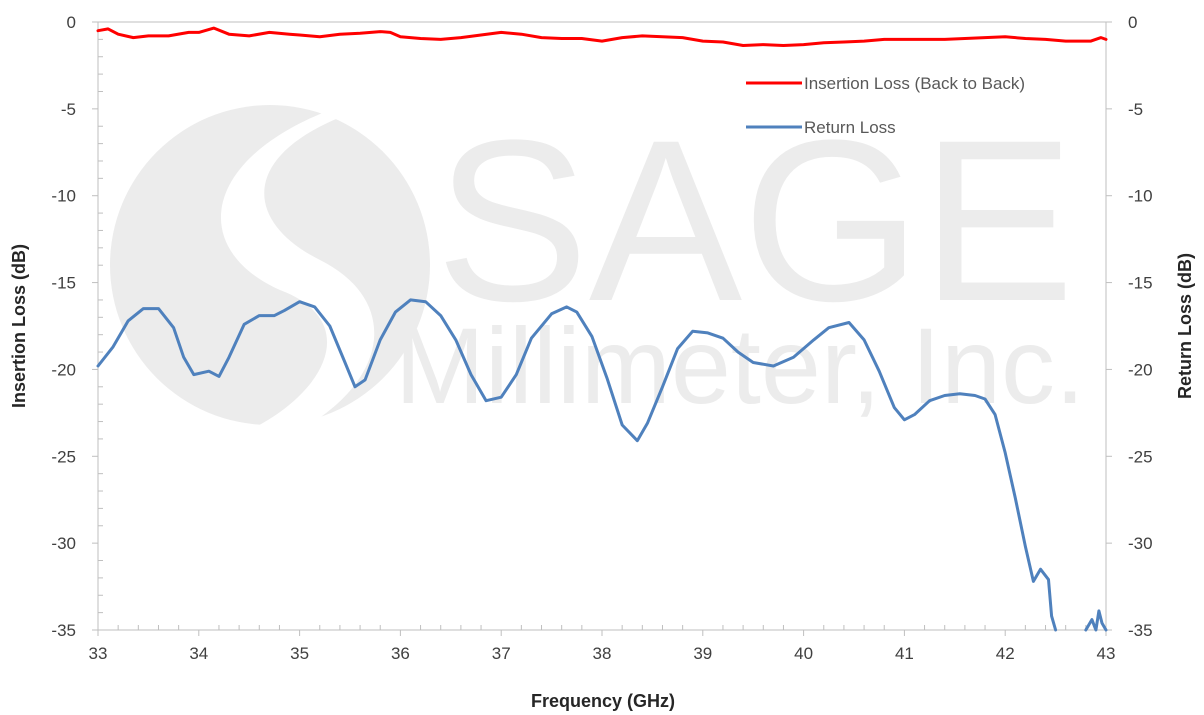 The width and height of the screenshot is (1204, 715). What do you see at coordinates (1106, 653) in the screenshot?
I see `x-tick-label: 43` at bounding box center [1106, 653].